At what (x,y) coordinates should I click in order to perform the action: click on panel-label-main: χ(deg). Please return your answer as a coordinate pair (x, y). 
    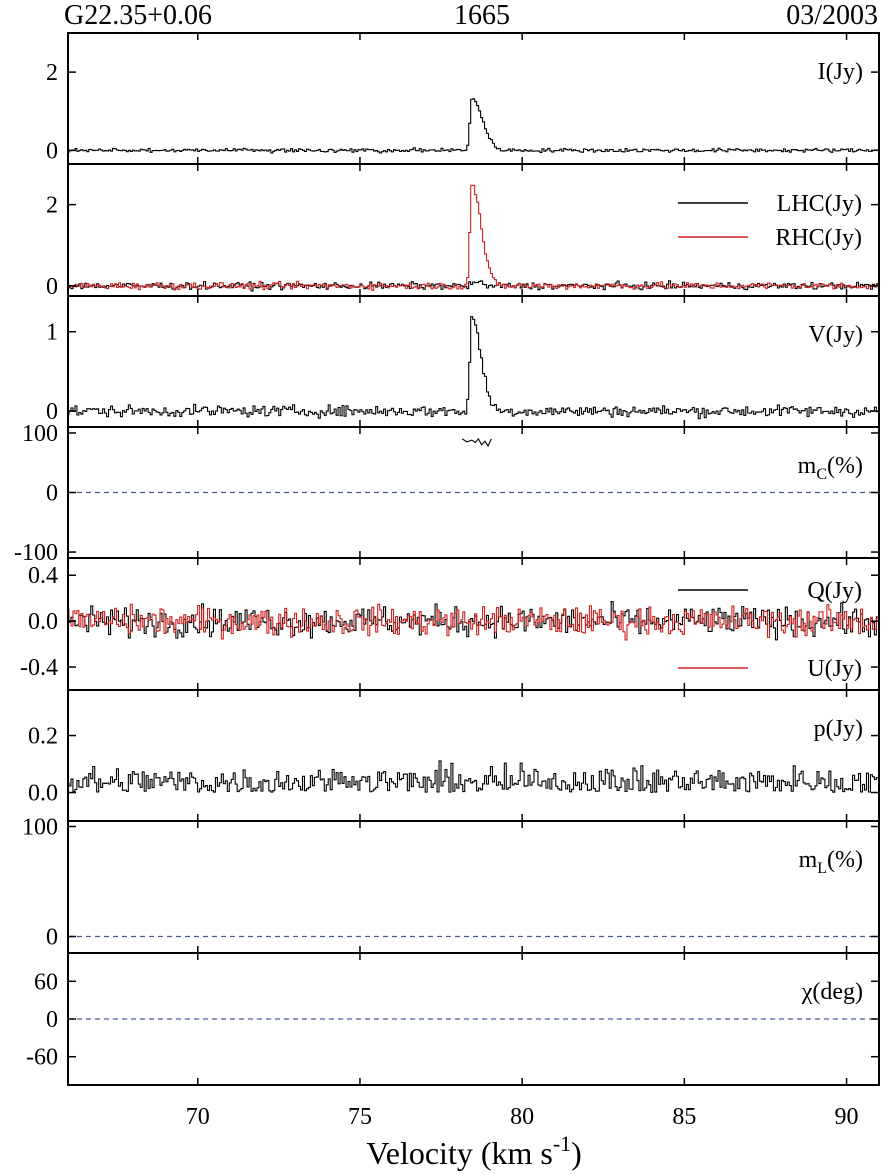
    Looking at the image, I should click on (832, 992).